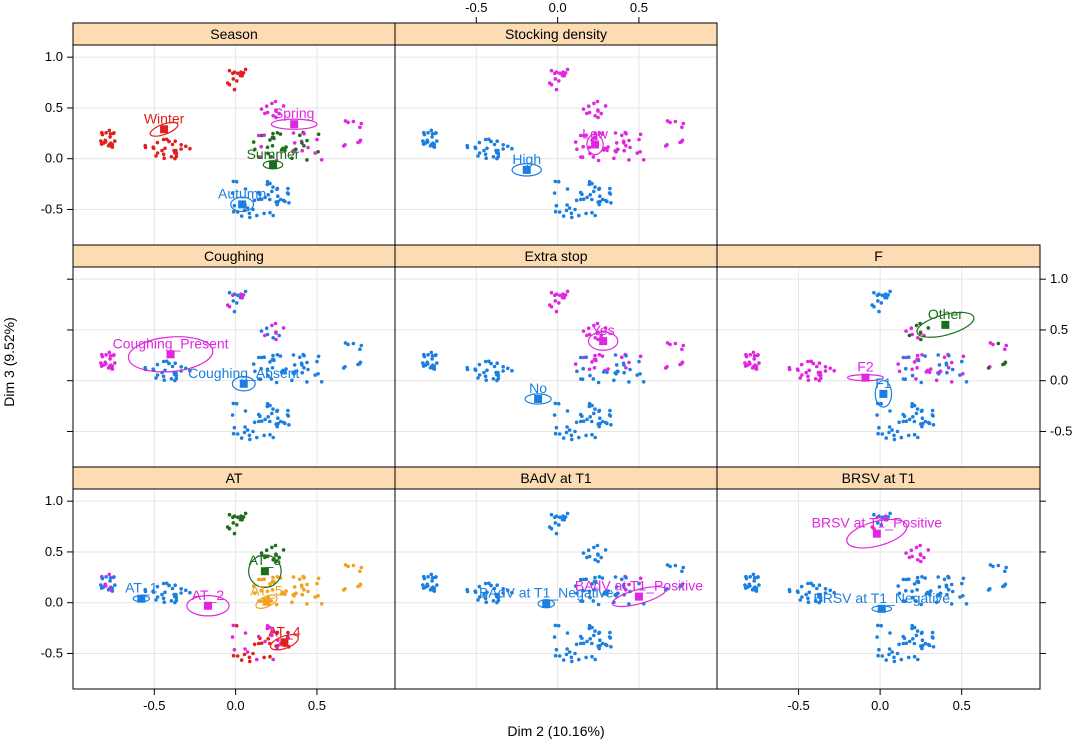  I want to click on panel-border, so click(878, 589).